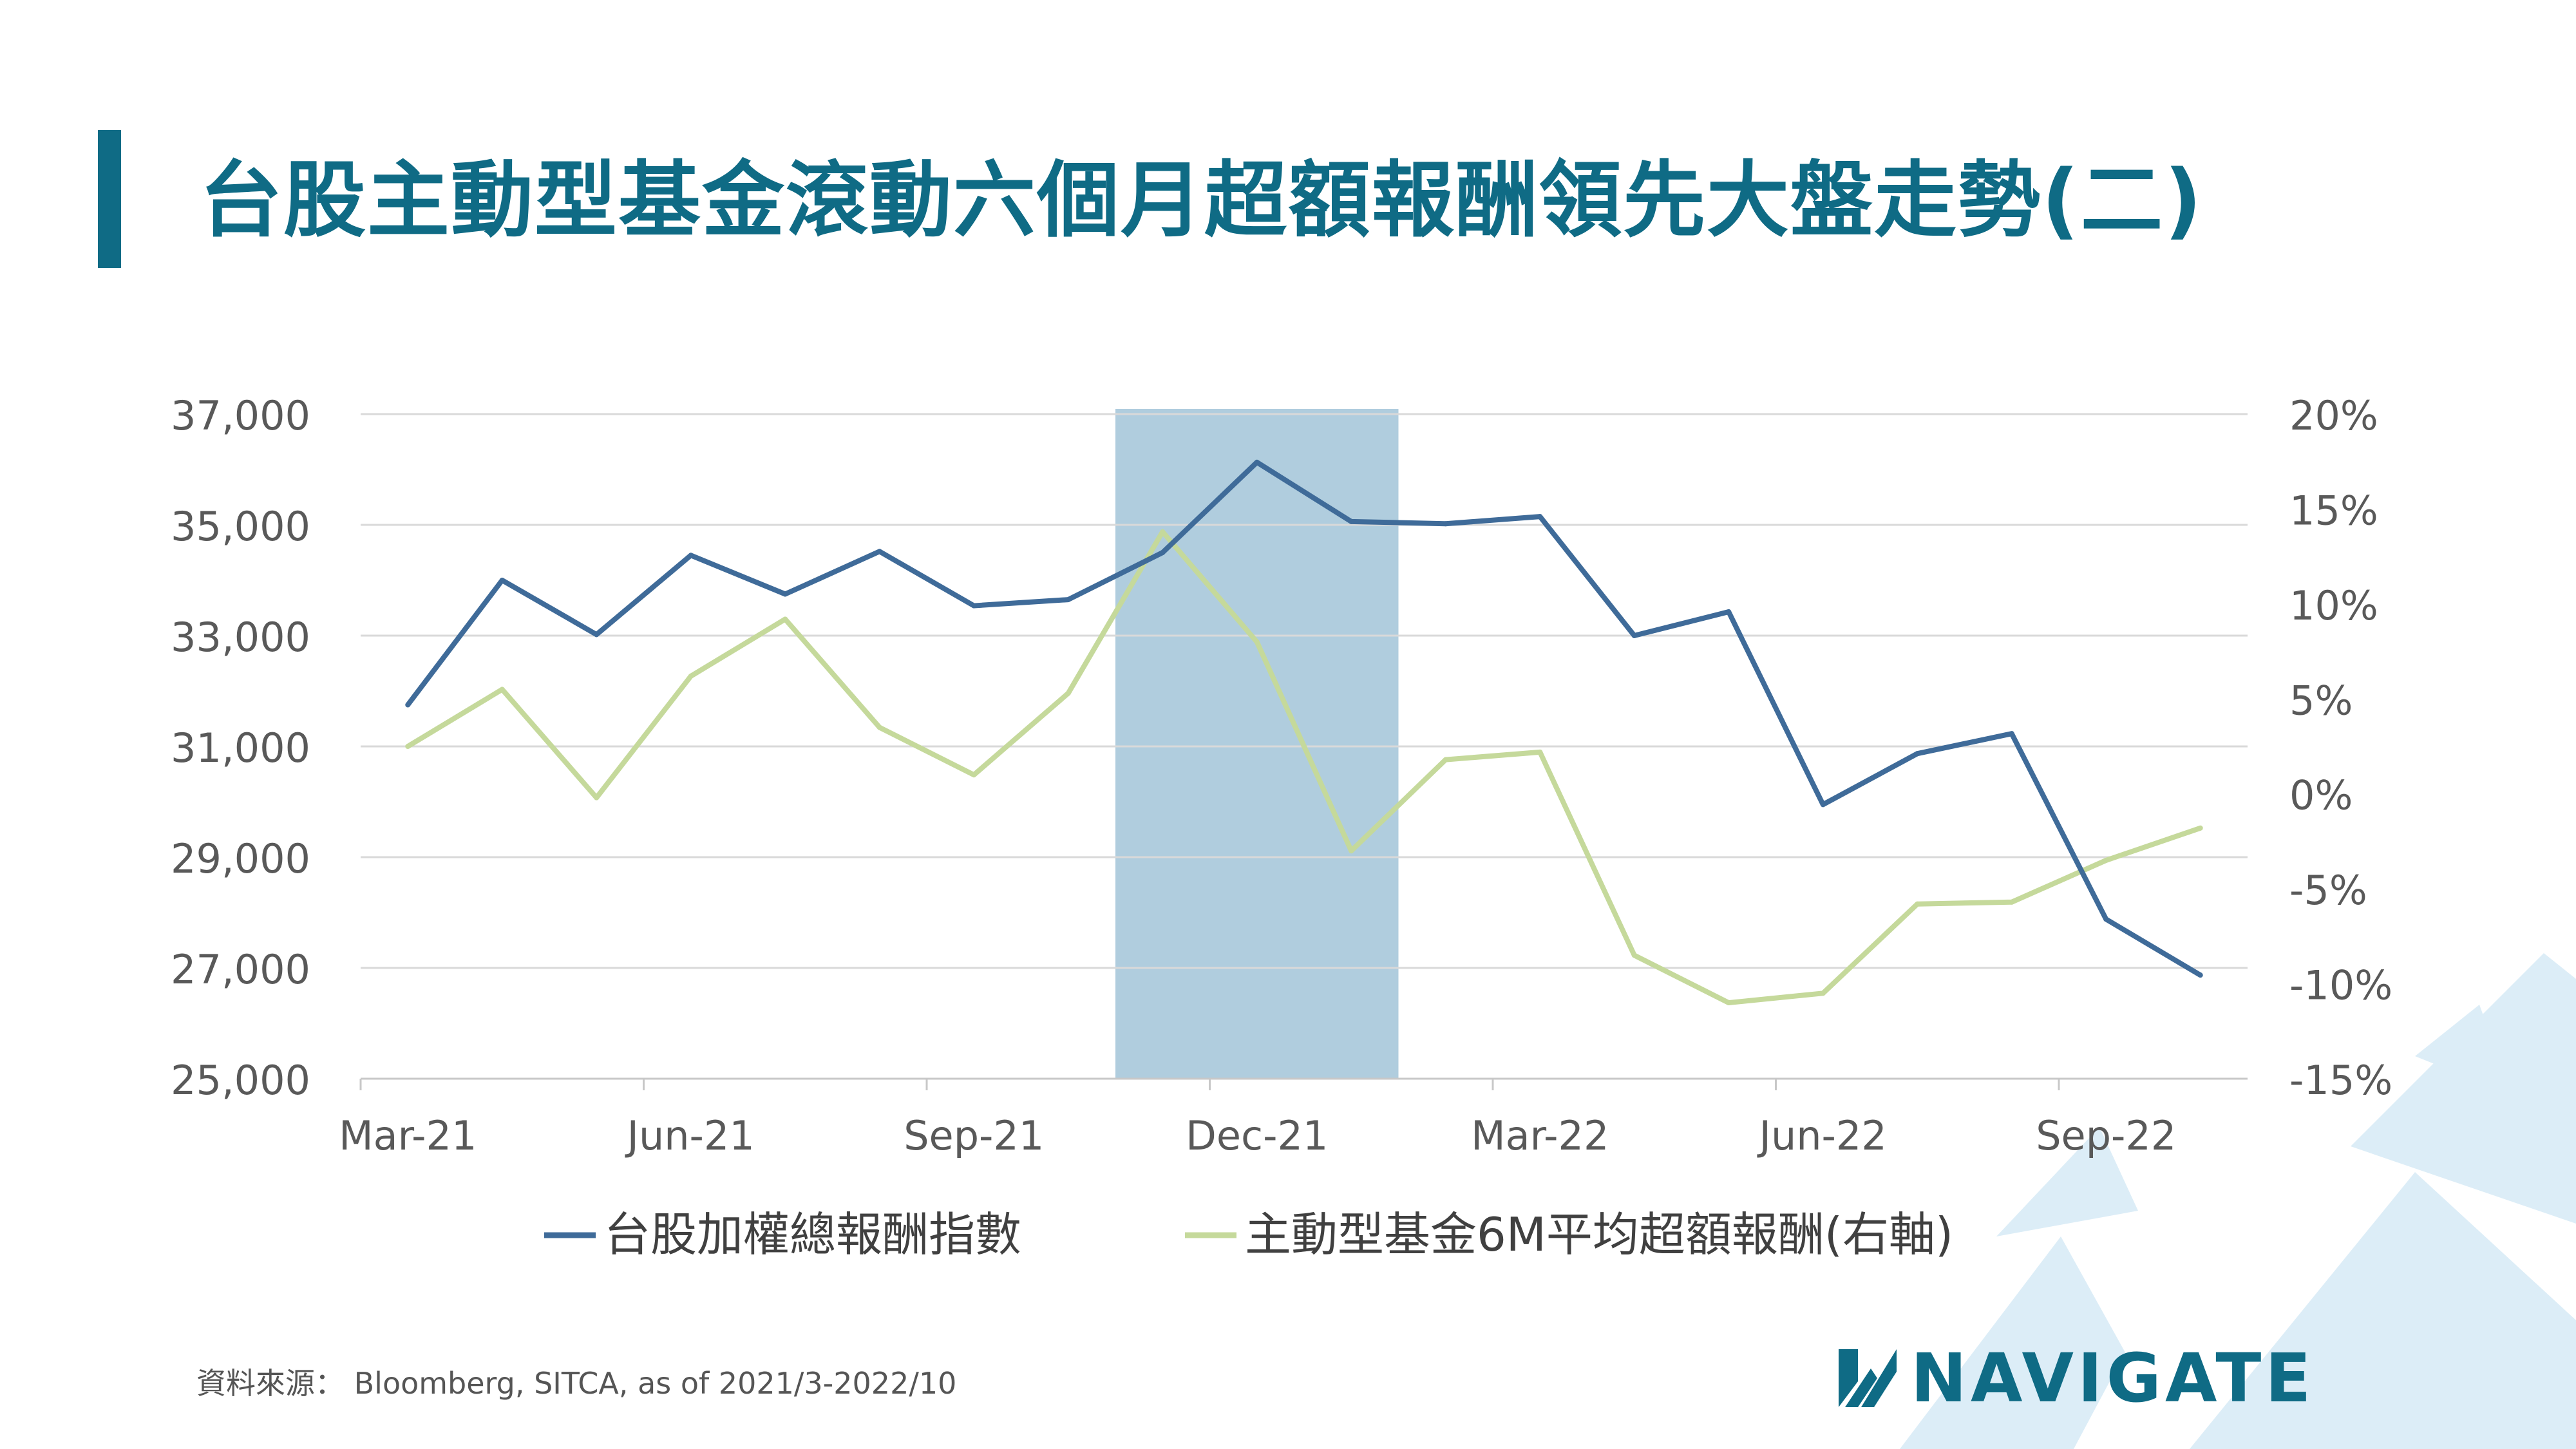  What do you see at coordinates (2321, 795) in the screenshot?
I see `right-tick-label: 0%` at bounding box center [2321, 795].